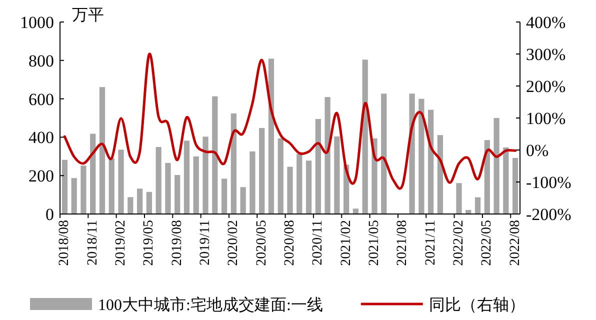 This screenshot has height=320, width=596. I want to click on y2-tick-label: -200%, so click(549, 214).